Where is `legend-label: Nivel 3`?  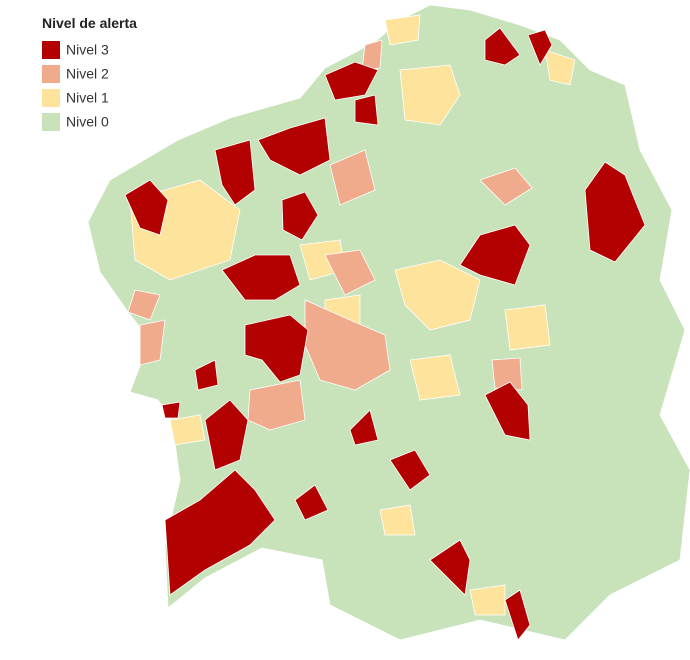 legend-label: Nivel 3 is located at coordinates (87, 50).